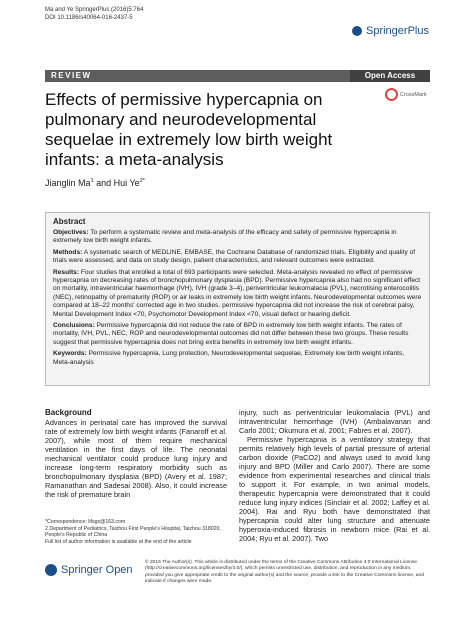 The image size is (474, 629). I want to click on author: Hui Ye, so click(126, 183).